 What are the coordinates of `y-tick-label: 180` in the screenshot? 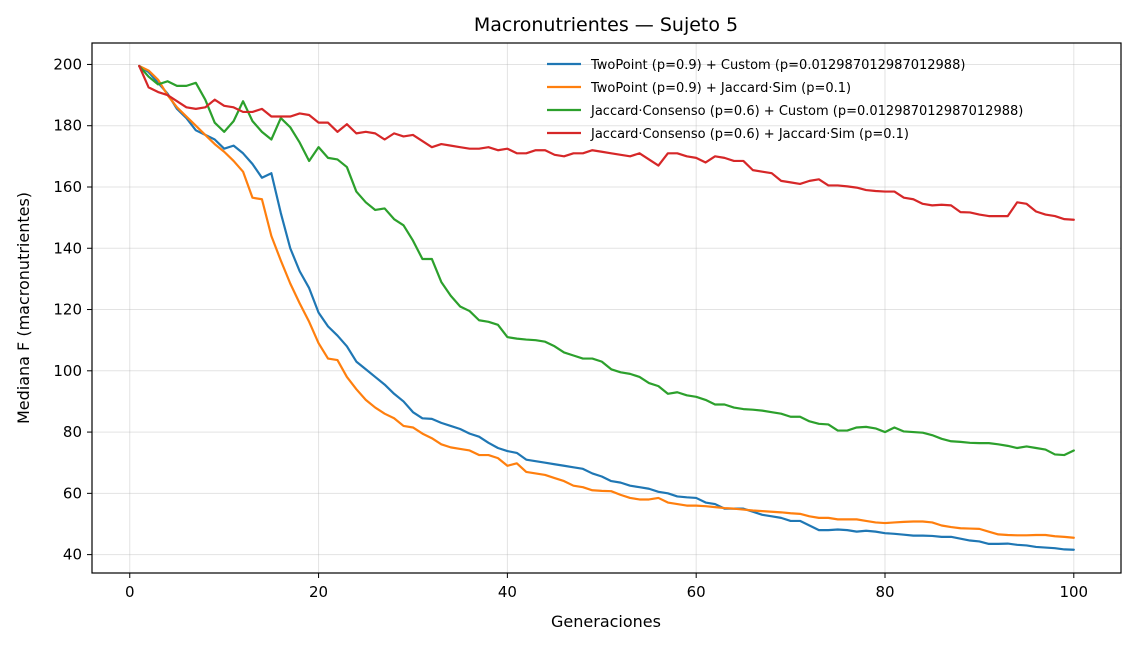 It's located at (67, 126).